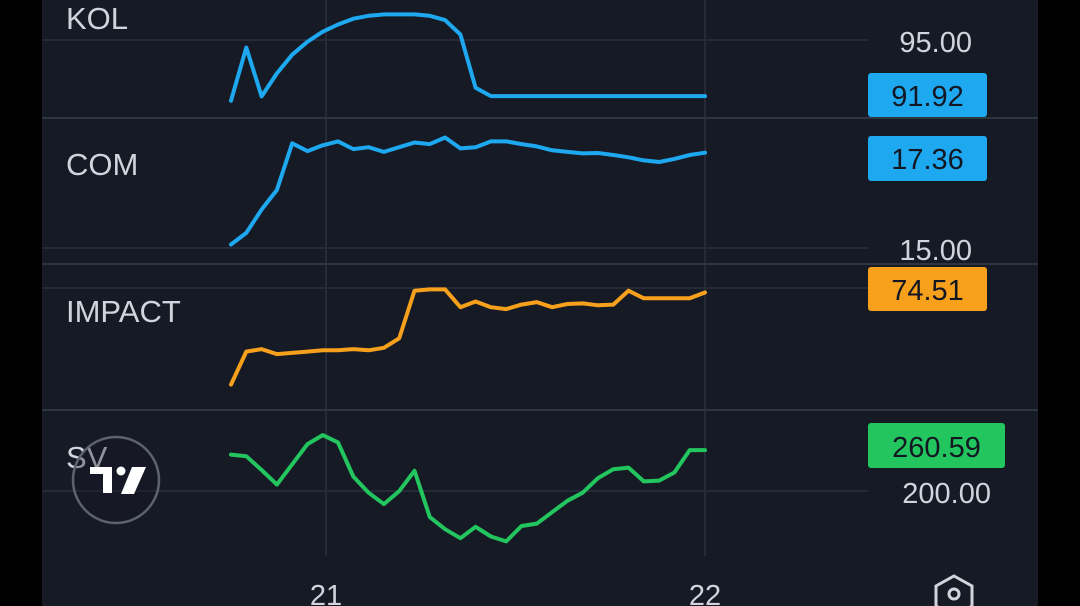  Describe the element at coordinates (102, 164) in the screenshot. I see `com-pane-label: COM` at that location.